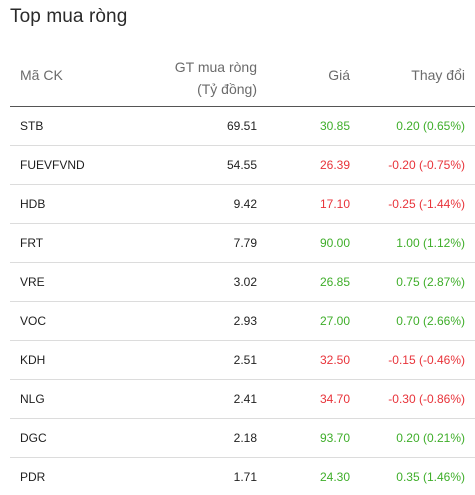  Describe the element at coordinates (430, 438) in the screenshot. I see `change-value: 0.20 (0.21%)` at that location.